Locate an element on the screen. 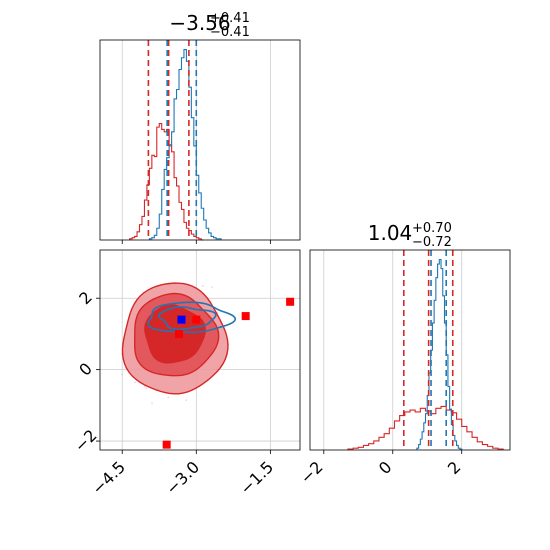 The height and width of the screenshot is (550, 550). br-x-tick-label-0: −2 is located at coordinates (312, 472).